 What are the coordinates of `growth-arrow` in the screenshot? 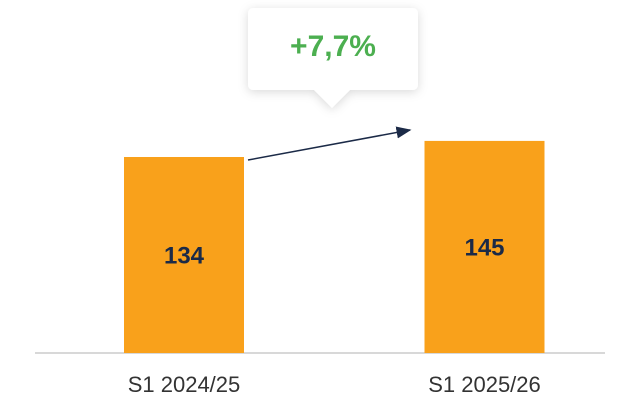 It's located at (329, 143).